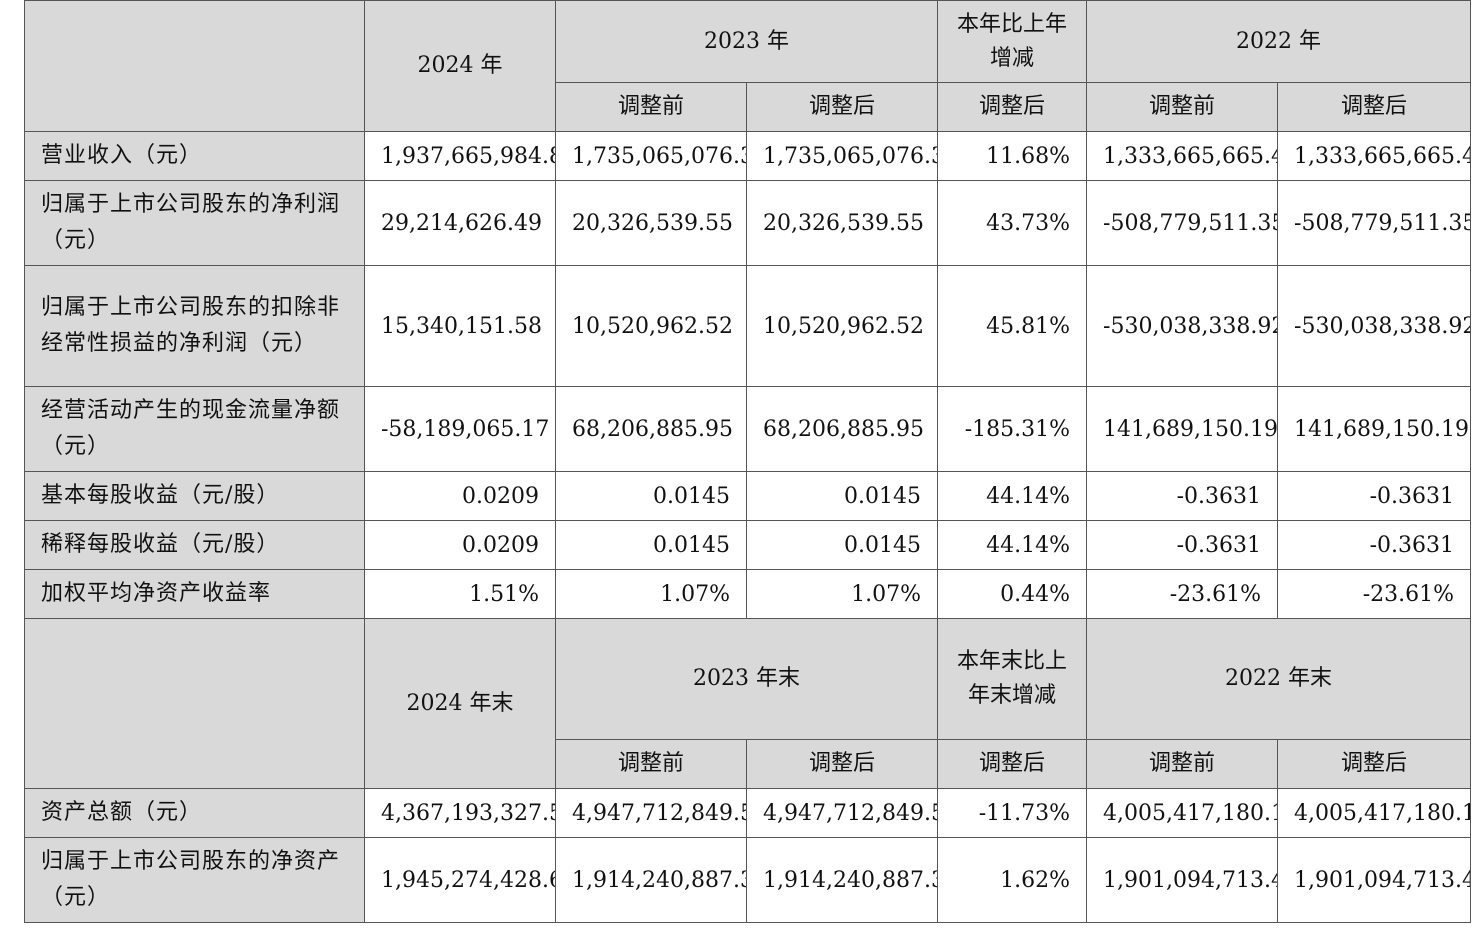  What do you see at coordinates (1182, 594) in the screenshot?
I see `cell-2022-before: -23.61%` at bounding box center [1182, 594].